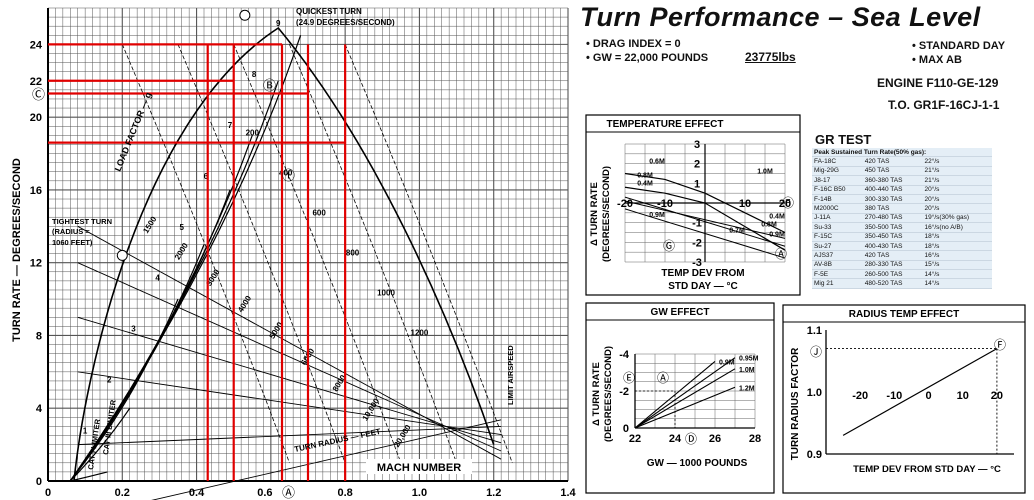  What do you see at coordinates (157, 278) in the screenshot?
I see `load-factor-tick: 4` at bounding box center [157, 278].